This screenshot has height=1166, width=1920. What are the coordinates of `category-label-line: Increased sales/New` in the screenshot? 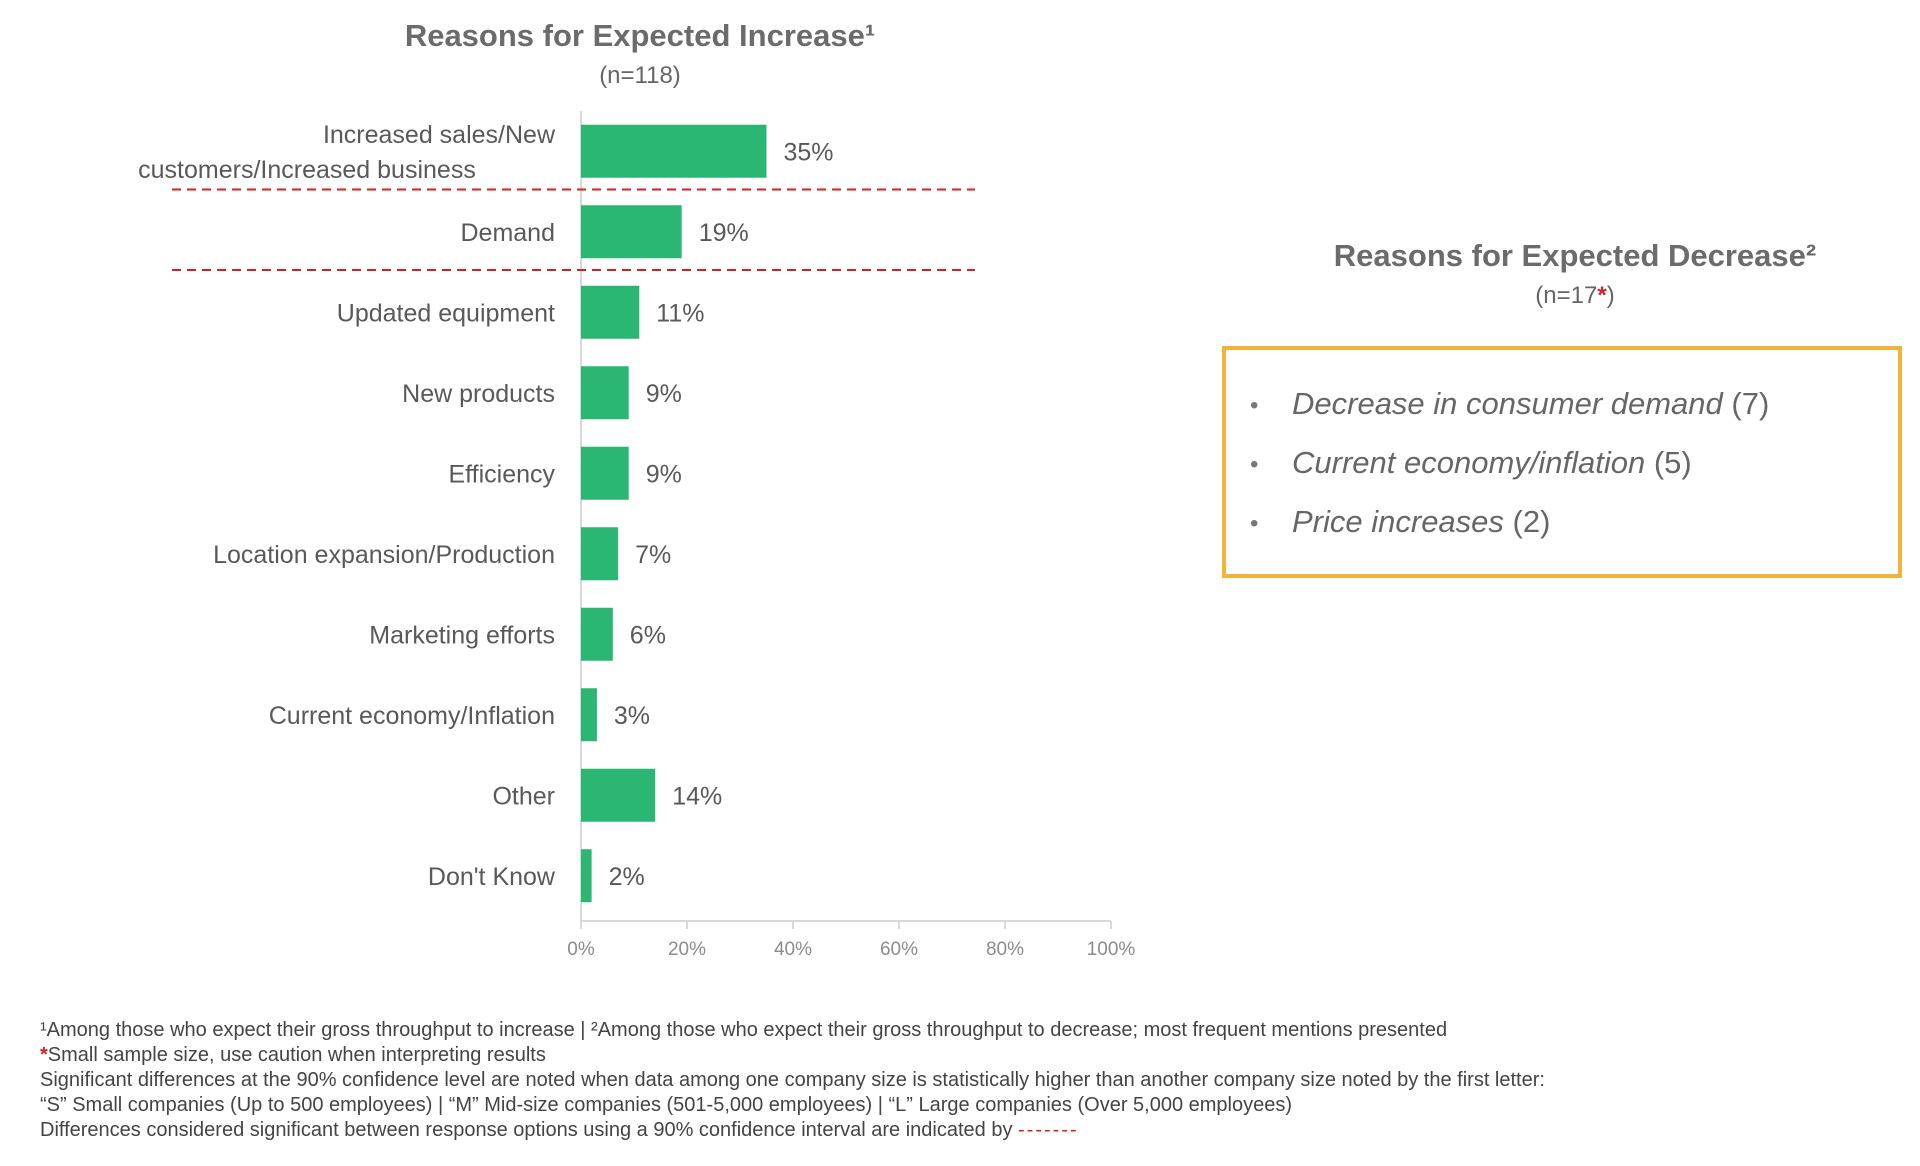 It's located at (439, 135).